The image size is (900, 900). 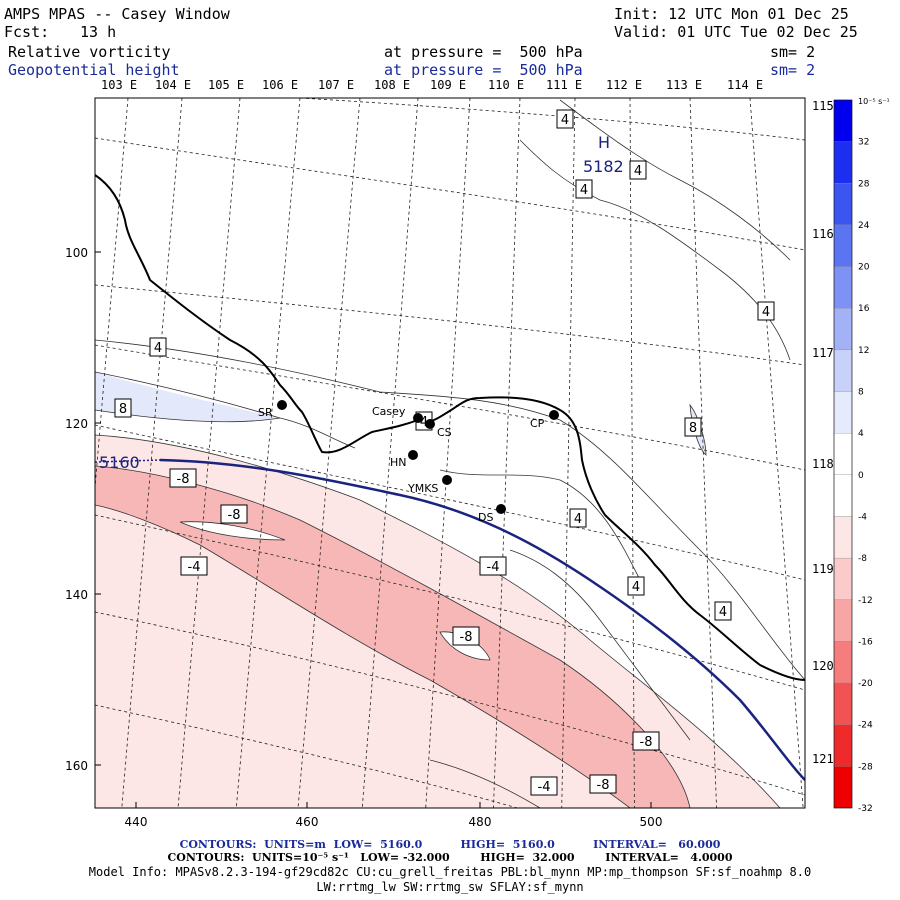 What do you see at coordinates (76, 424) in the screenshot?
I see `svg-text: 120` at bounding box center [76, 424].